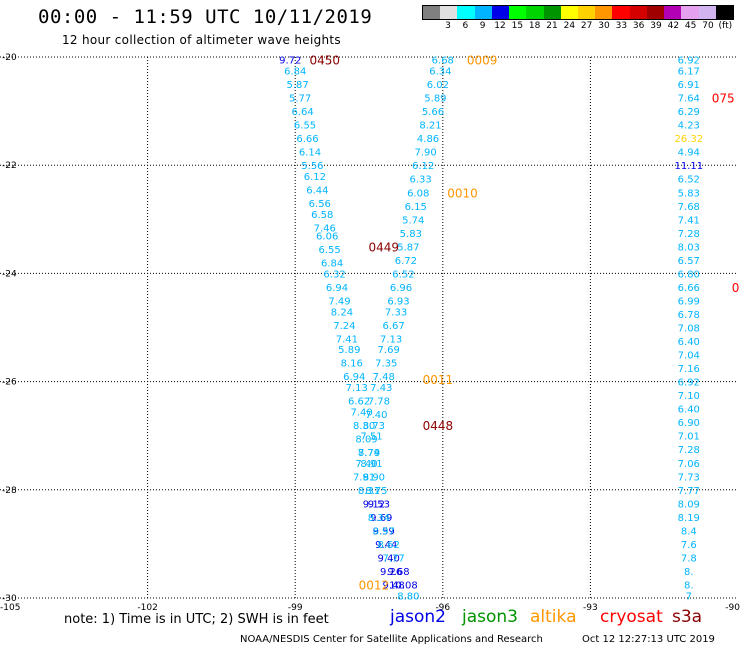  I want to click on wave-height-value: 7.35, so click(386, 364).